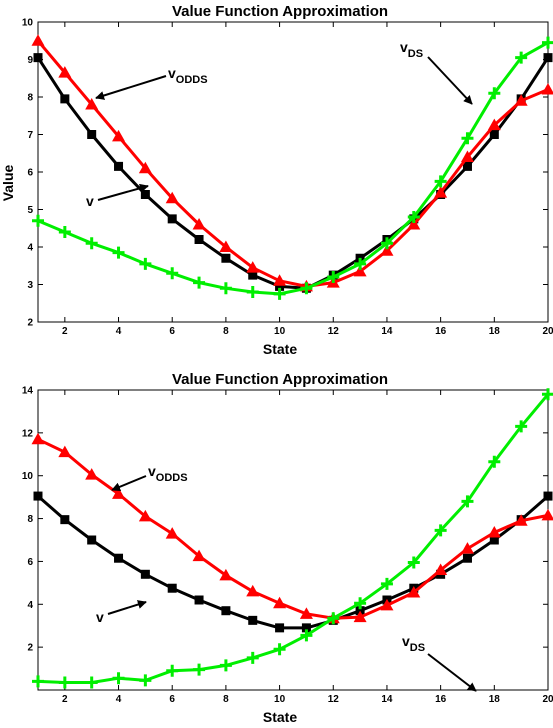 Image resolution: width=553 pixels, height=728 pixels. Describe the element at coordinates (30, 210) in the screenshot. I see `y-tick-label: 5` at that location.